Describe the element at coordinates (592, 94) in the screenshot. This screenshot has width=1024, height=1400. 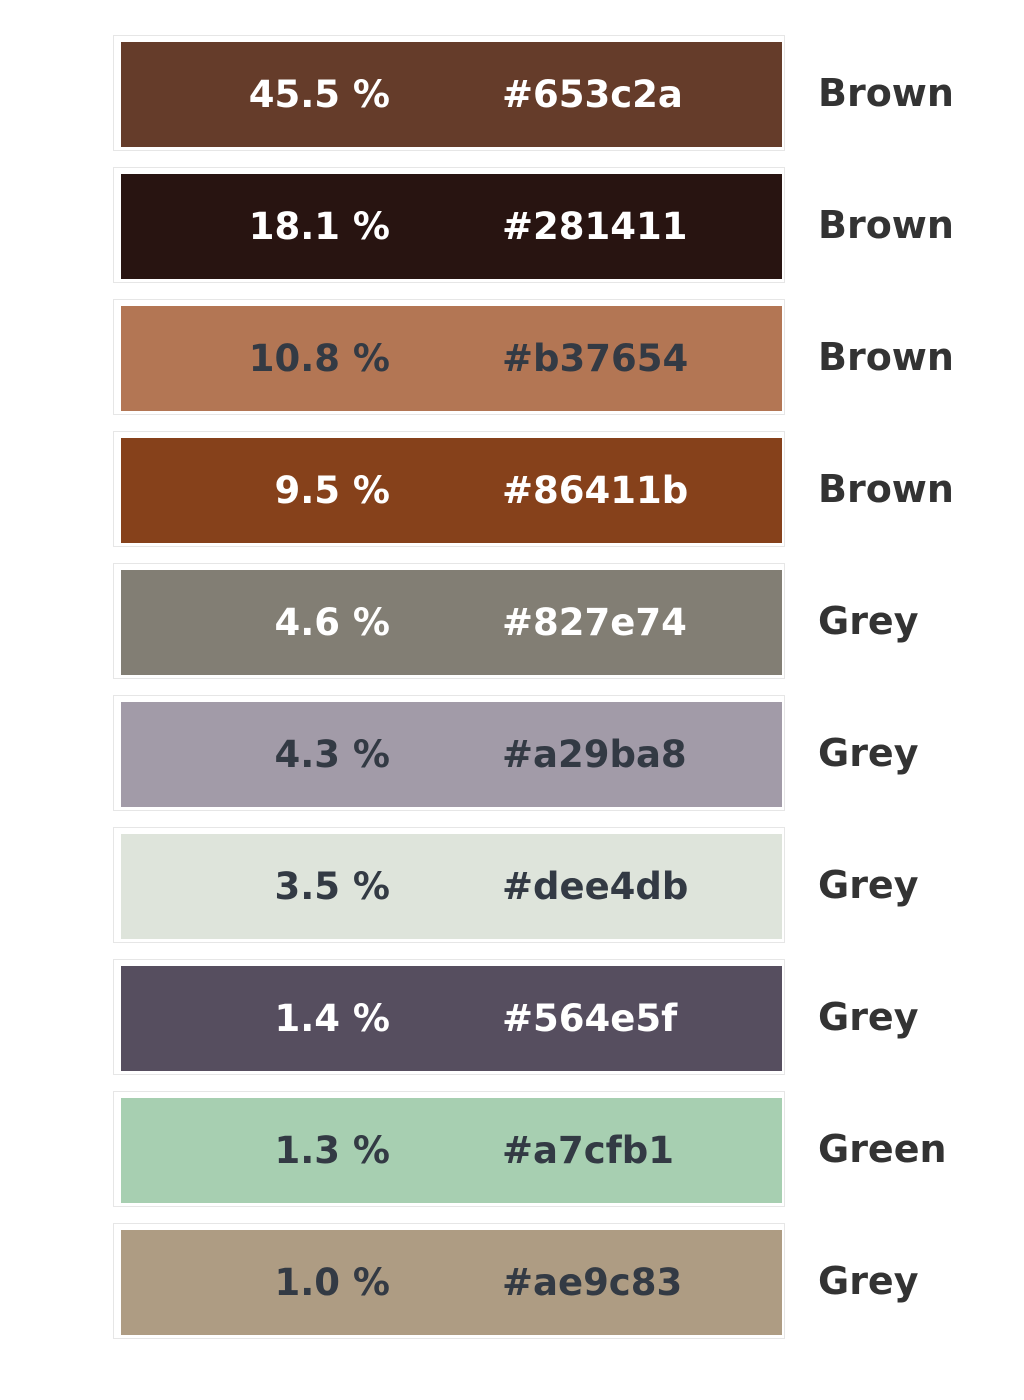
I see `hex-label: #653c2a` at that location.